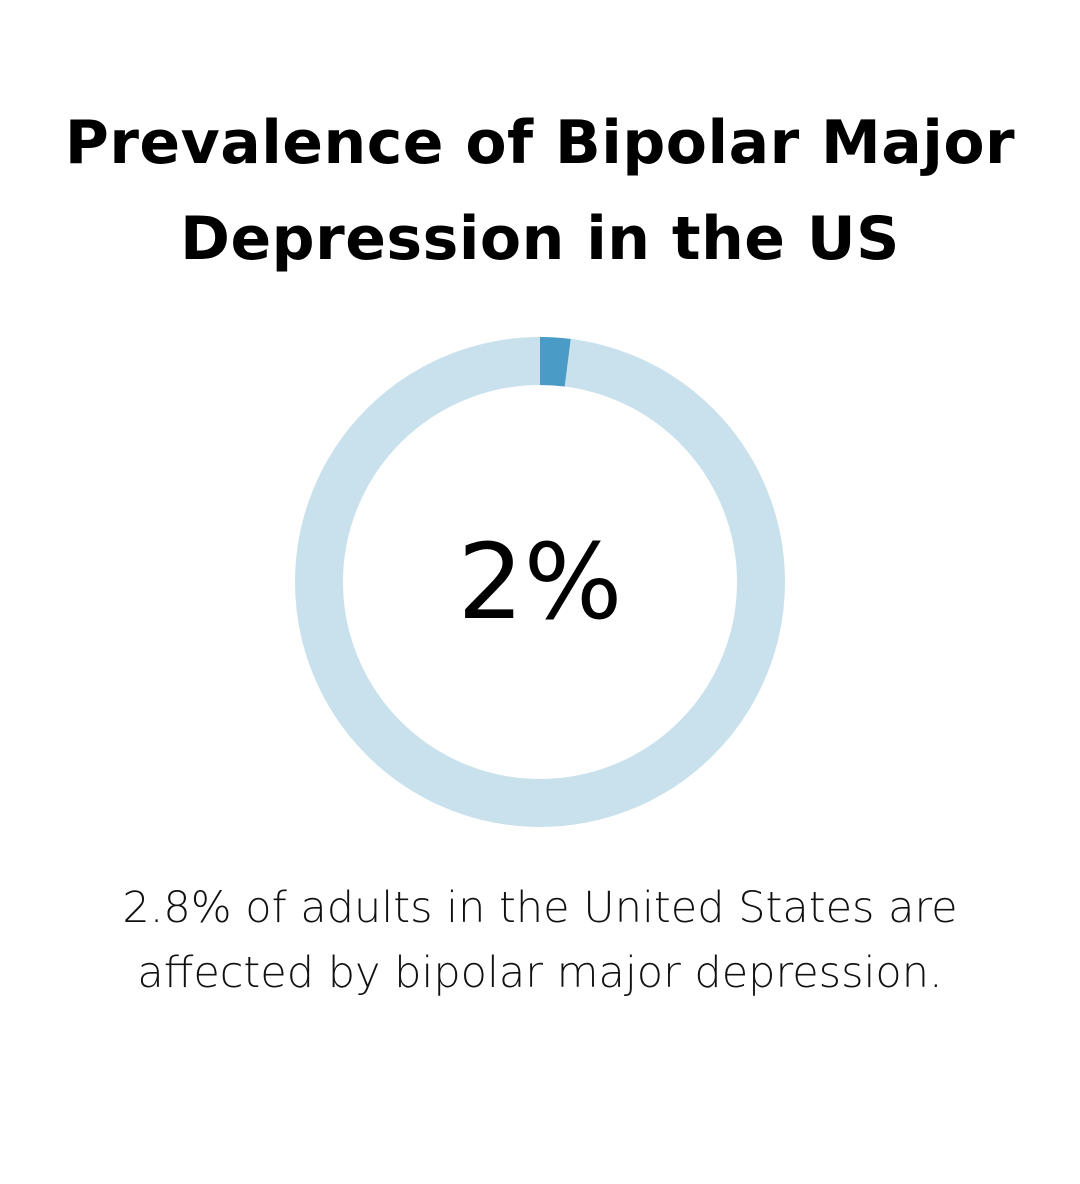 The image size is (1080, 1184). I want to click on chart-title-line-2: Depression in the US, so click(540, 239).